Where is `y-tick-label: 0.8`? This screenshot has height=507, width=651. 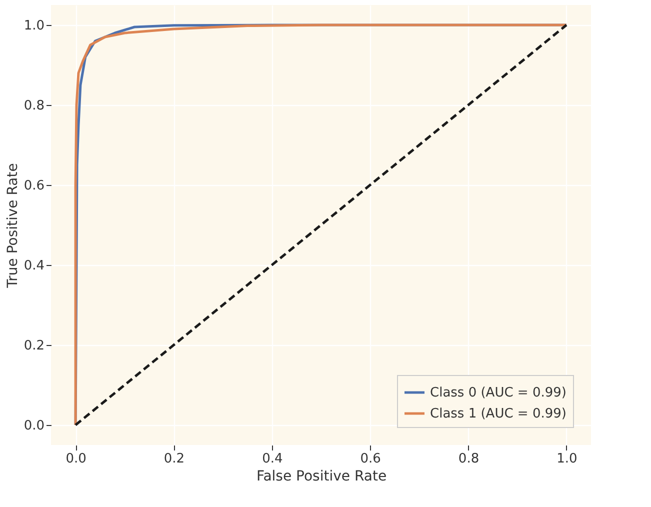 y-tick-label: 0.8 is located at coordinates (34, 106).